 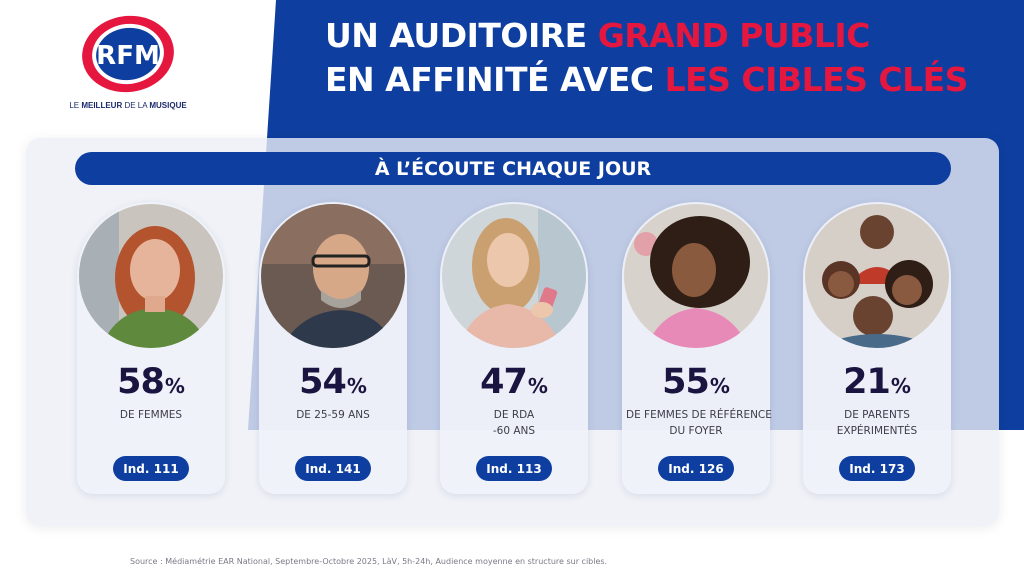 I want to click on stat-label: DE RDA -60 ANS, so click(x=514, y=423).